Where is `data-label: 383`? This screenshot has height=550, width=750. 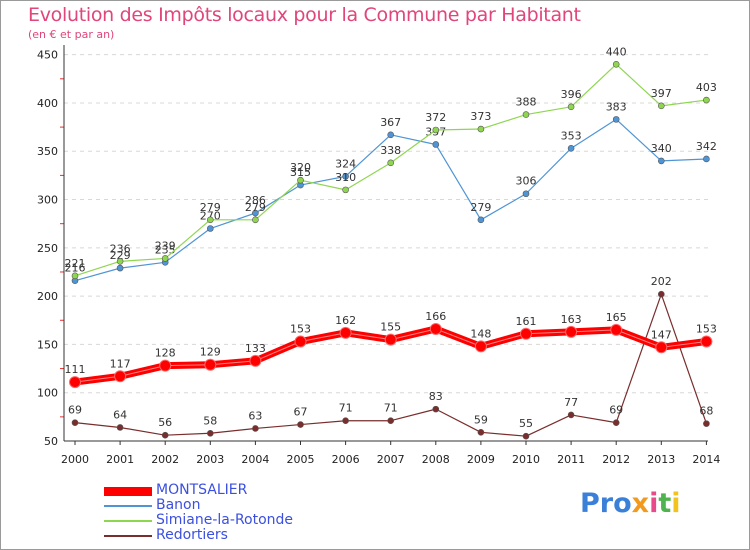 data-label: 383 is located at coordinates (616, 106).